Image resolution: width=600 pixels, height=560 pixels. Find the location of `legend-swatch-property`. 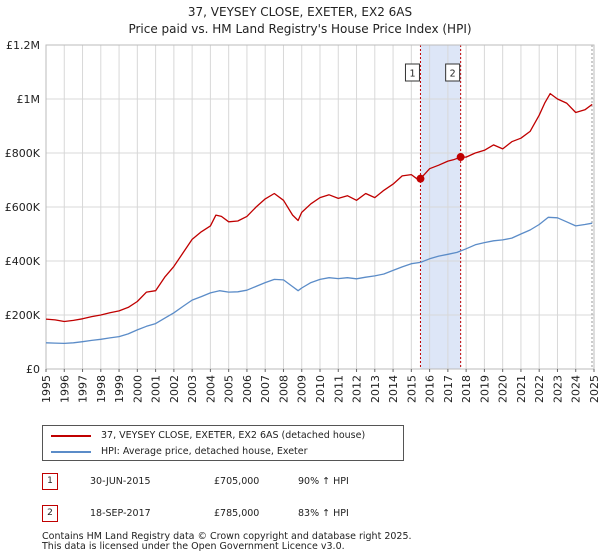

legend-swatch-property is located at coordinates (71, 436).